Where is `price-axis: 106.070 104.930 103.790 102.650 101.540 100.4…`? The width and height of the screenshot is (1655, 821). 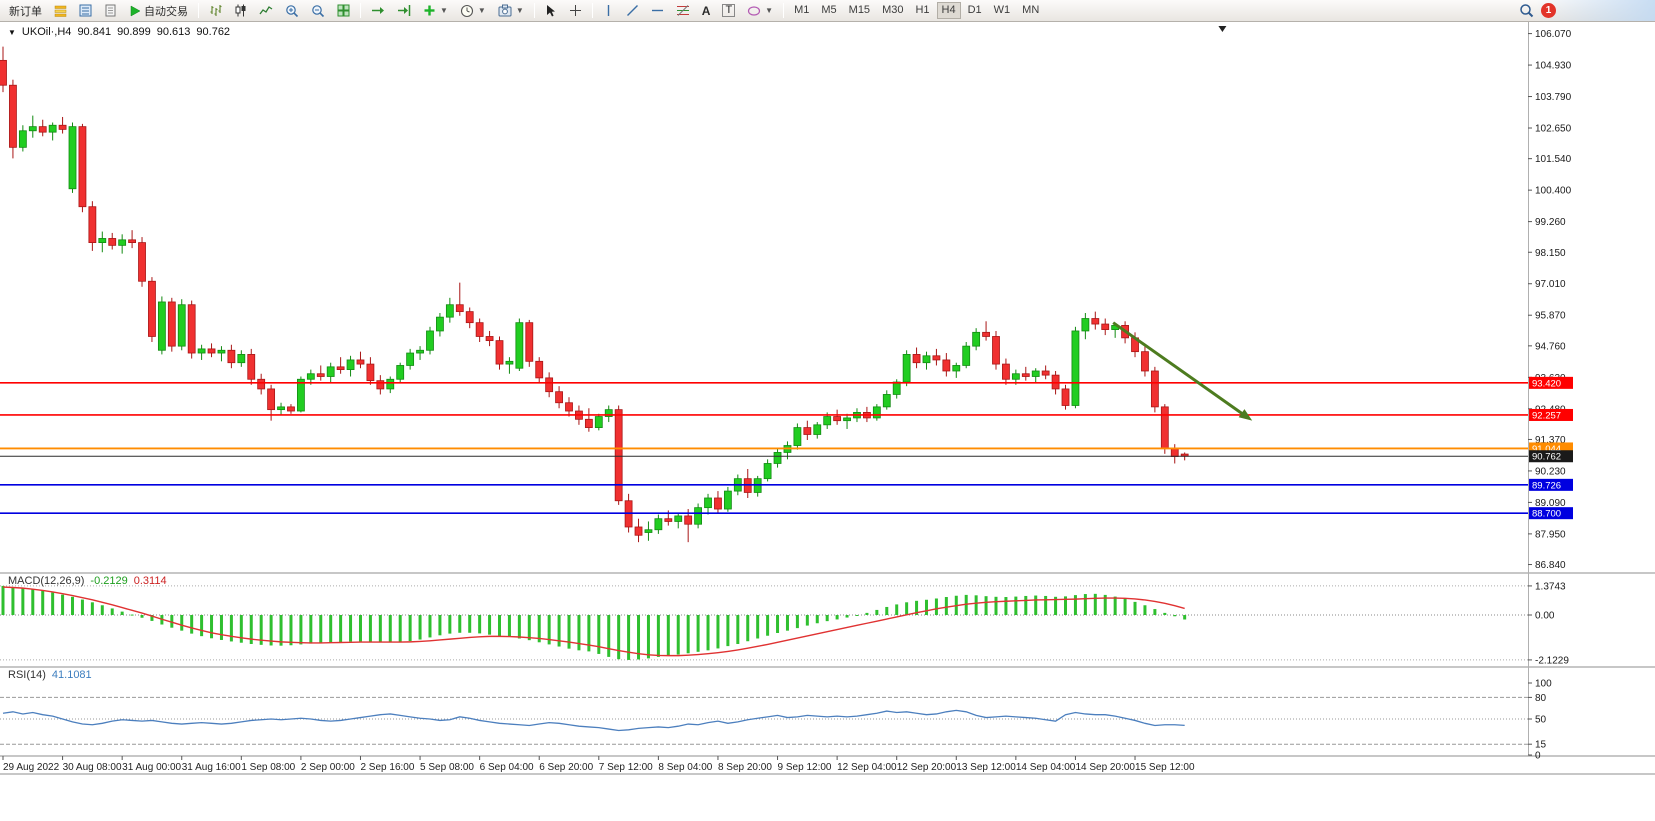 price-axis: 106.070 104.930 103.790 102.650 101.540 100.4… is located at coordinates (1550, 300).